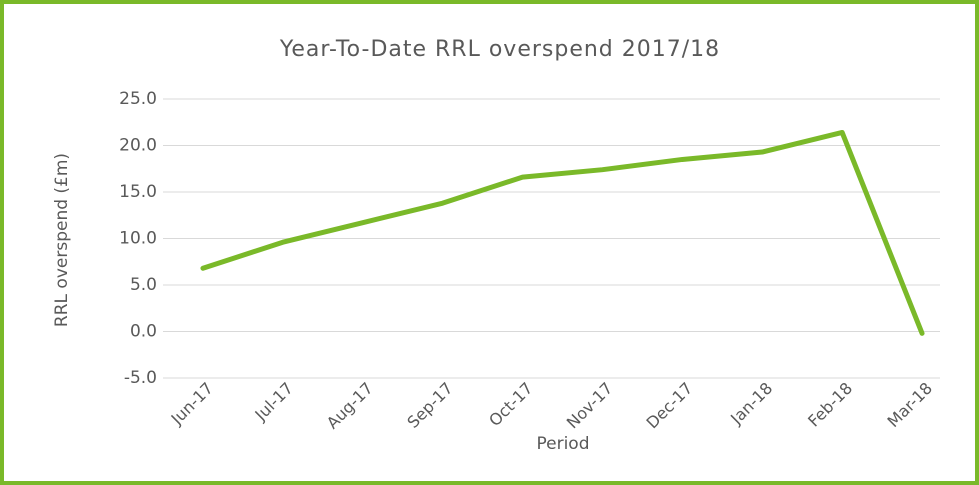  I want to click on y-tick-label: -5.0, so click(140, 378).